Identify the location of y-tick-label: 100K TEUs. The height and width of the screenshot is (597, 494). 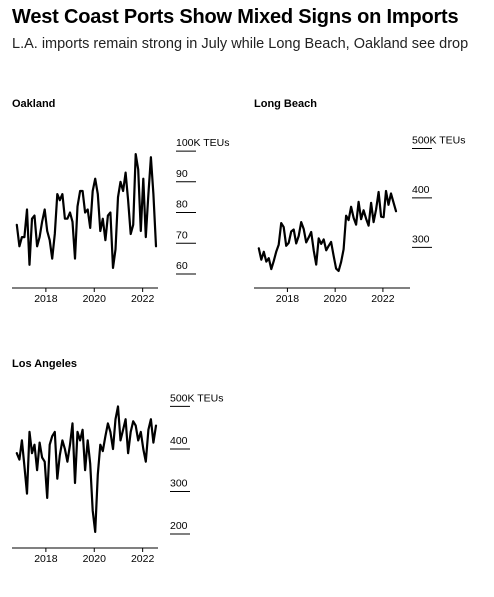
(203, 143).